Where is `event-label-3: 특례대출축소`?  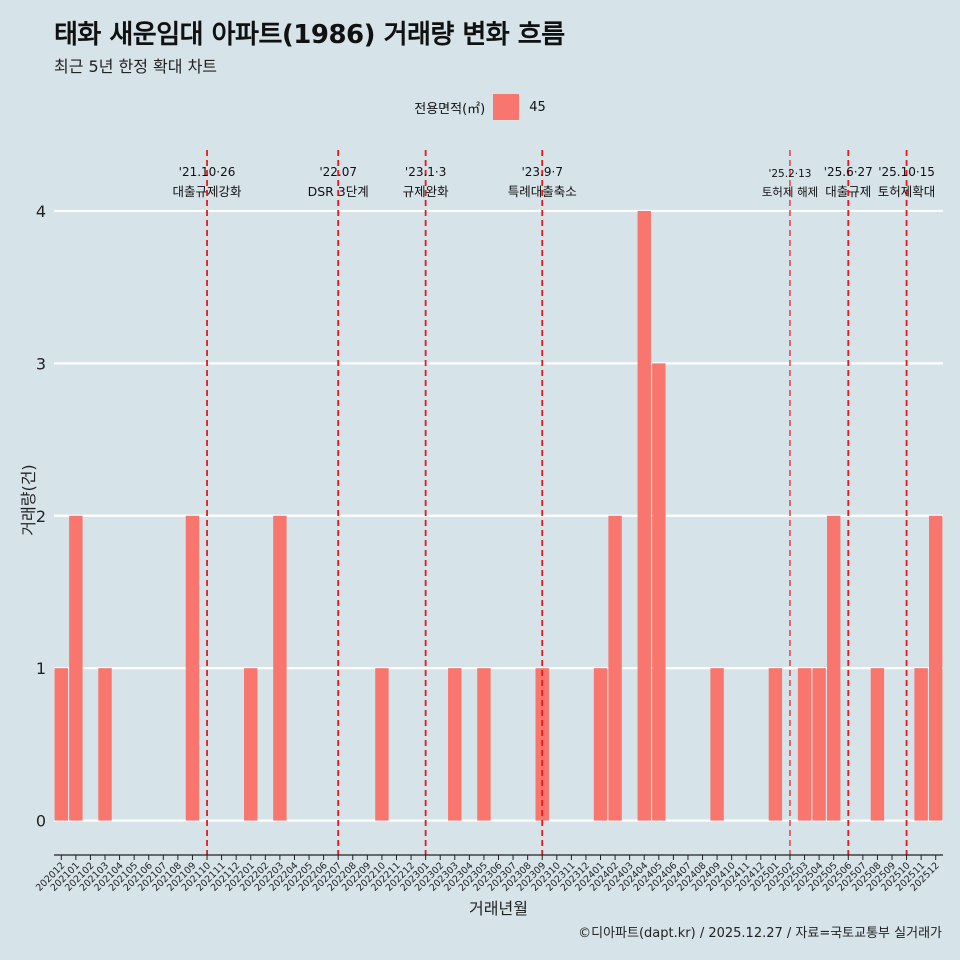 event-label-3: 특례대출축소 is located at coordinates (542, 191).